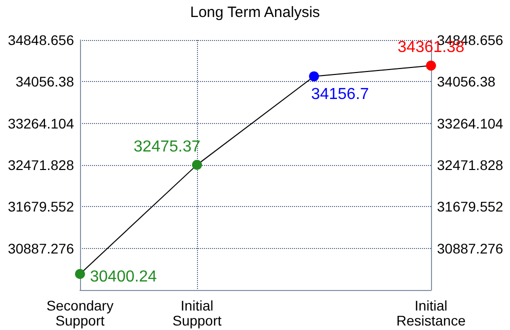  I want to click on y2-tick-label: 33264.104, so click(470, 123).